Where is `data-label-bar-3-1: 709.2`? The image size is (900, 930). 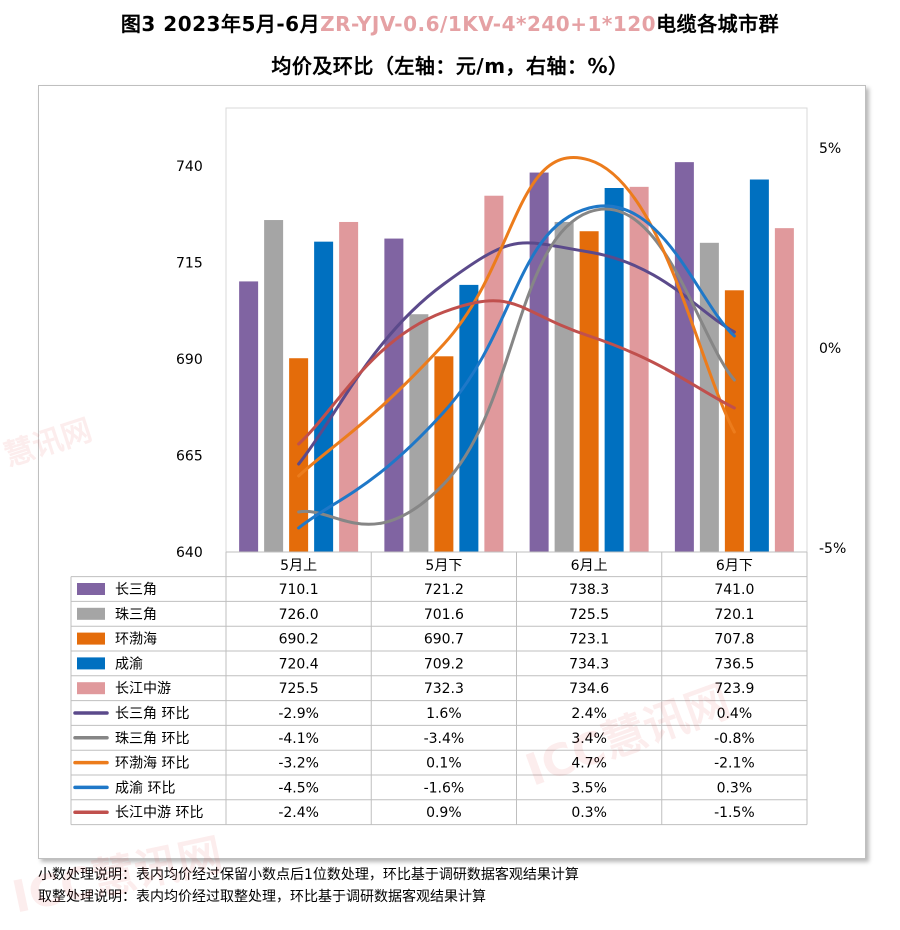 data-label-bar-3-1: 709.2 is located at coordinates (444, 664).